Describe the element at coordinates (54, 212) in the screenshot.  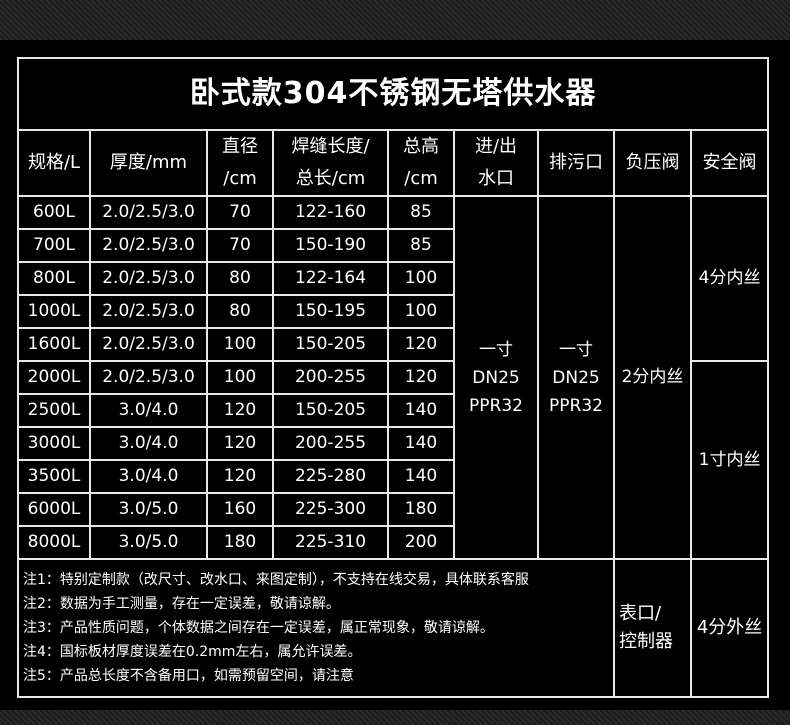
I see `cell-capacity: 600L` at that location.